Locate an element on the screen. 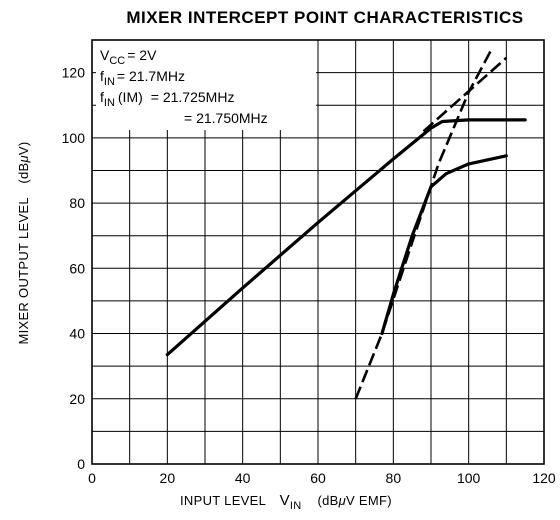 This screenshot has height=520, width=560. y-tick-label: 40 is located at coordinates (77, 334).